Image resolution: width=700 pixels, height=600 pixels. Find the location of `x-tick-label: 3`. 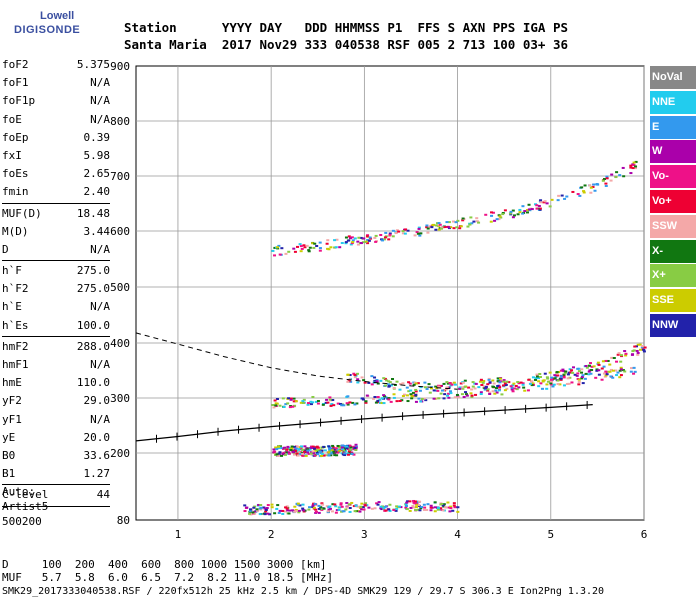

x-tick-label: 3 is located at coordinates (364, 534).